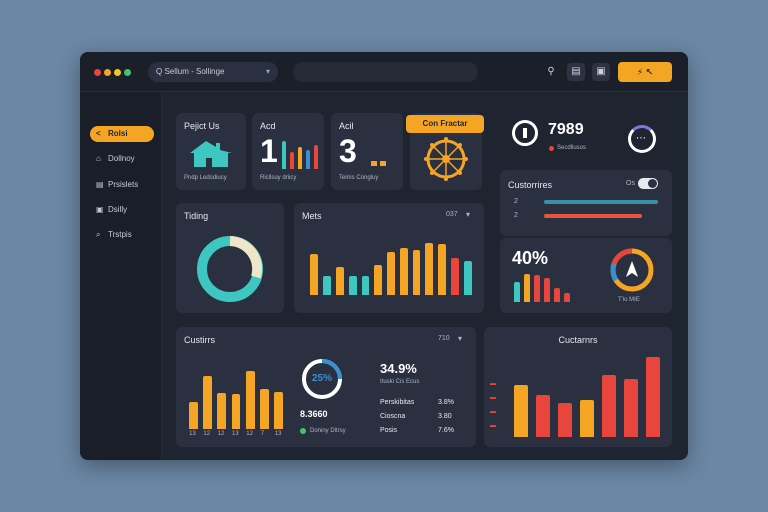 This screenshot has height=512, width=768. Describe the element at coordinates (117, 72) in the screenshot. I see `zoom-window-dot` at that location.